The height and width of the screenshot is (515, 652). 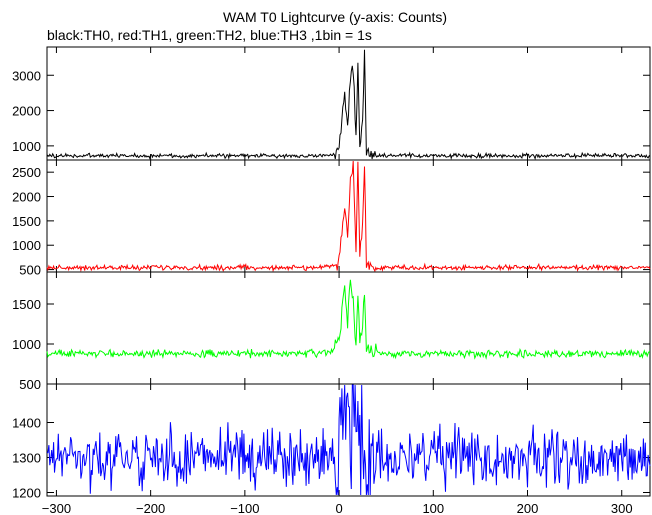 I want to click on chart-title: WAM T0 Lightcurve (y-axis: Counts), so click(x=335, y=17).